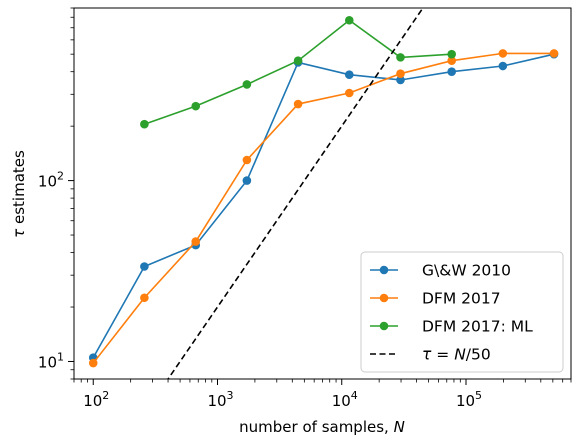 The image size is (579, 447). I want to click on legend-box, so click(462, 312).